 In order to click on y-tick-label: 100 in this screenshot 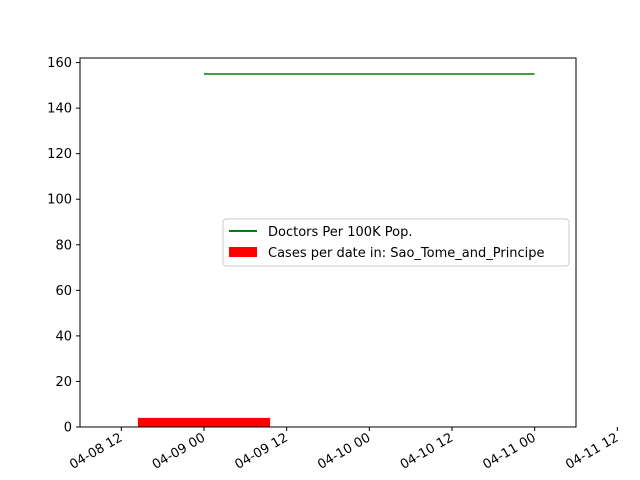, I will do `click(59, 200)`.